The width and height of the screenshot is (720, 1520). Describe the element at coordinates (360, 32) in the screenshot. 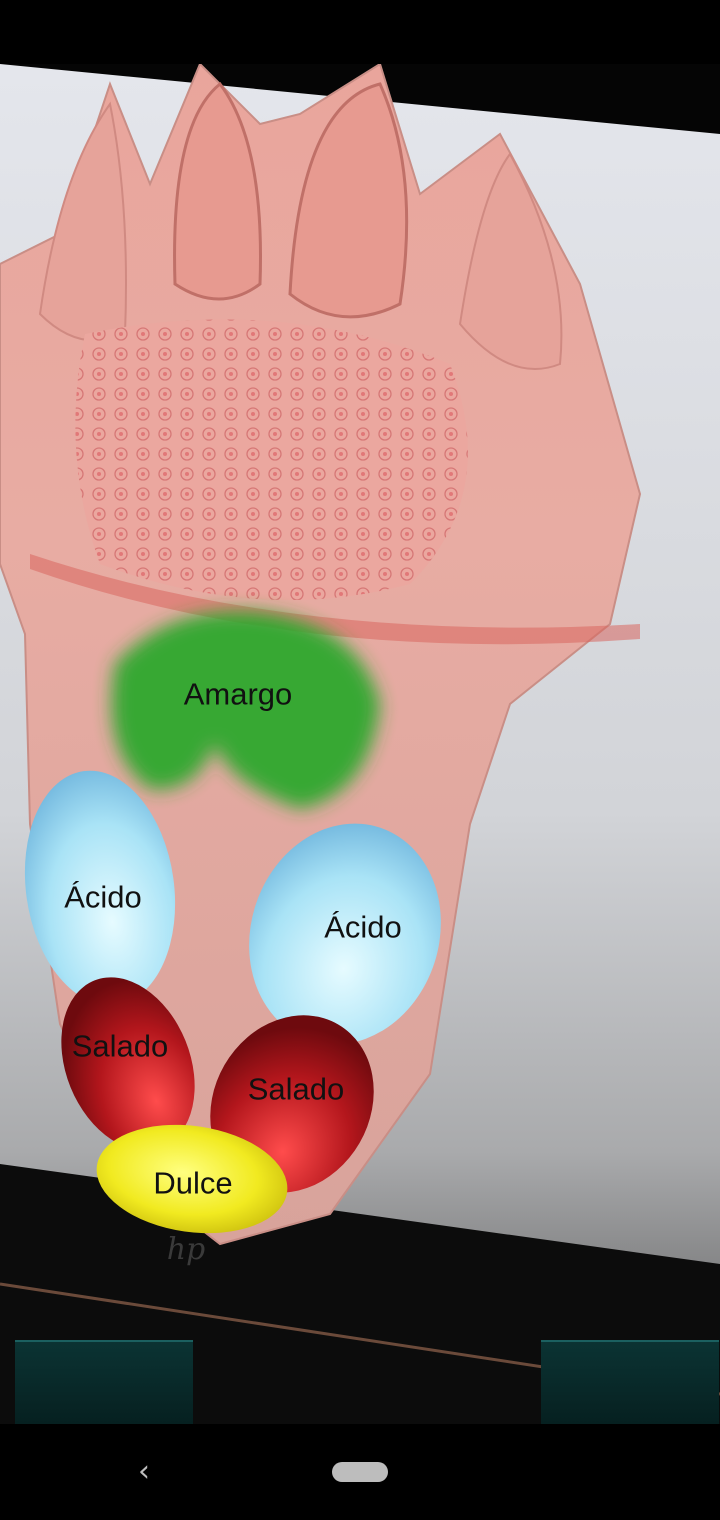

I see `status-bar` at that location.